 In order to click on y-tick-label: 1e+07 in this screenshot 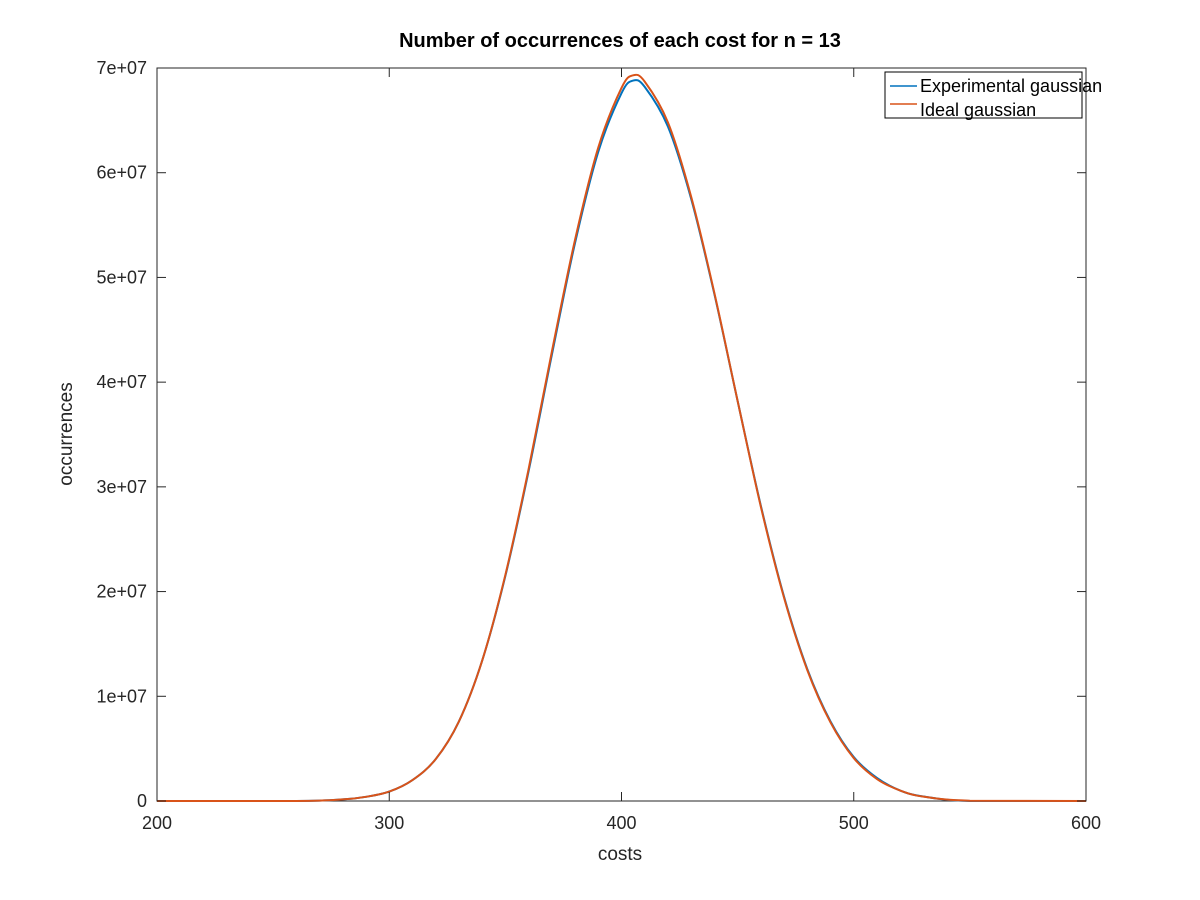, I will do `click(121, 696)`.